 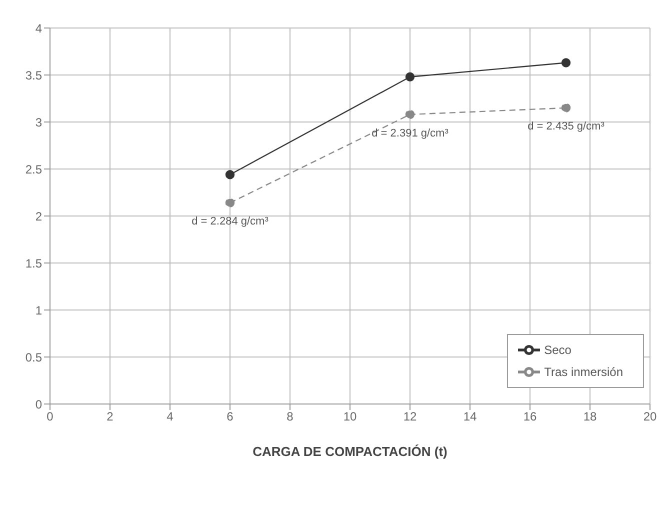 What do you see at coordinates (230, 222) in the screenshot?
I see `annotation: d = 2.284 g/cm³` at bounding box center [230, 222].